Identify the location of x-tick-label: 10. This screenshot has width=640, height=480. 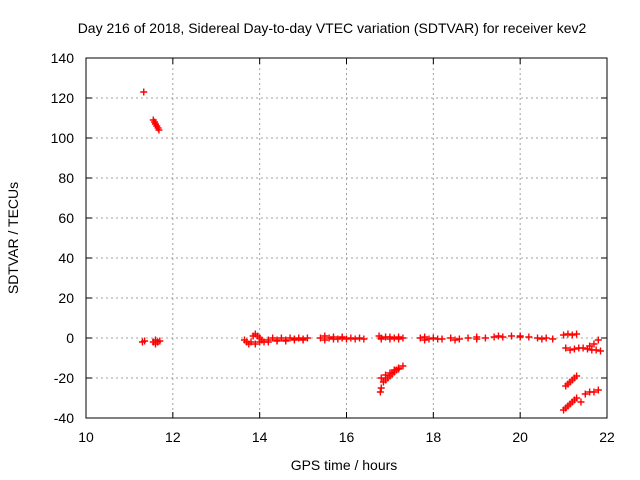
(86, 437).